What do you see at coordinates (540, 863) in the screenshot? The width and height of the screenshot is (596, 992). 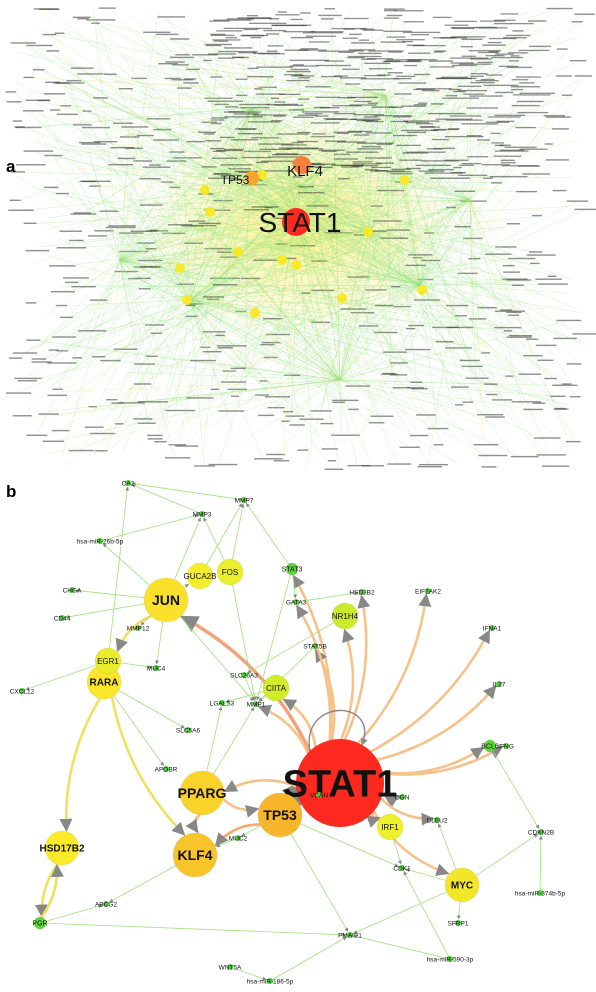 I see `edge-hsa-mir-374b-5p-cdkn2b` at bounding box center [540, 863].